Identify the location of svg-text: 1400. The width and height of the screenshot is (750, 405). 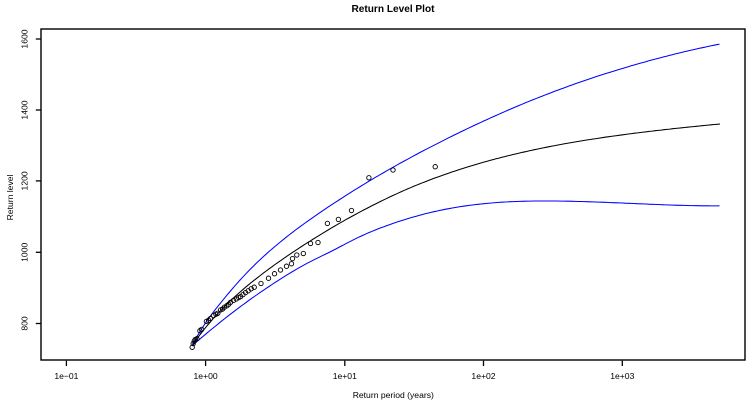
(25, 109).